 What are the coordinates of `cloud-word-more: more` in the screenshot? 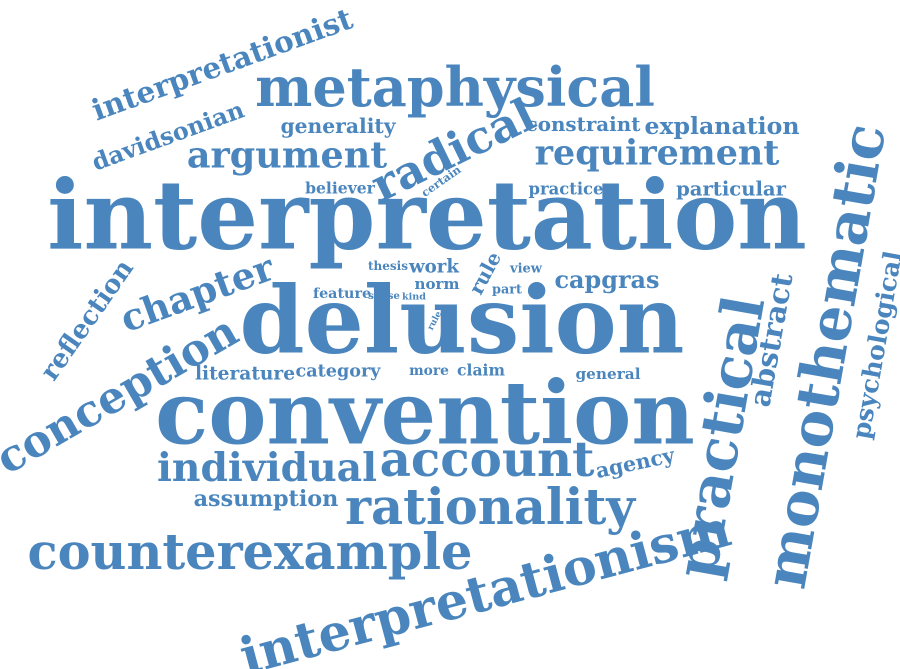 It's located at (429, 371).